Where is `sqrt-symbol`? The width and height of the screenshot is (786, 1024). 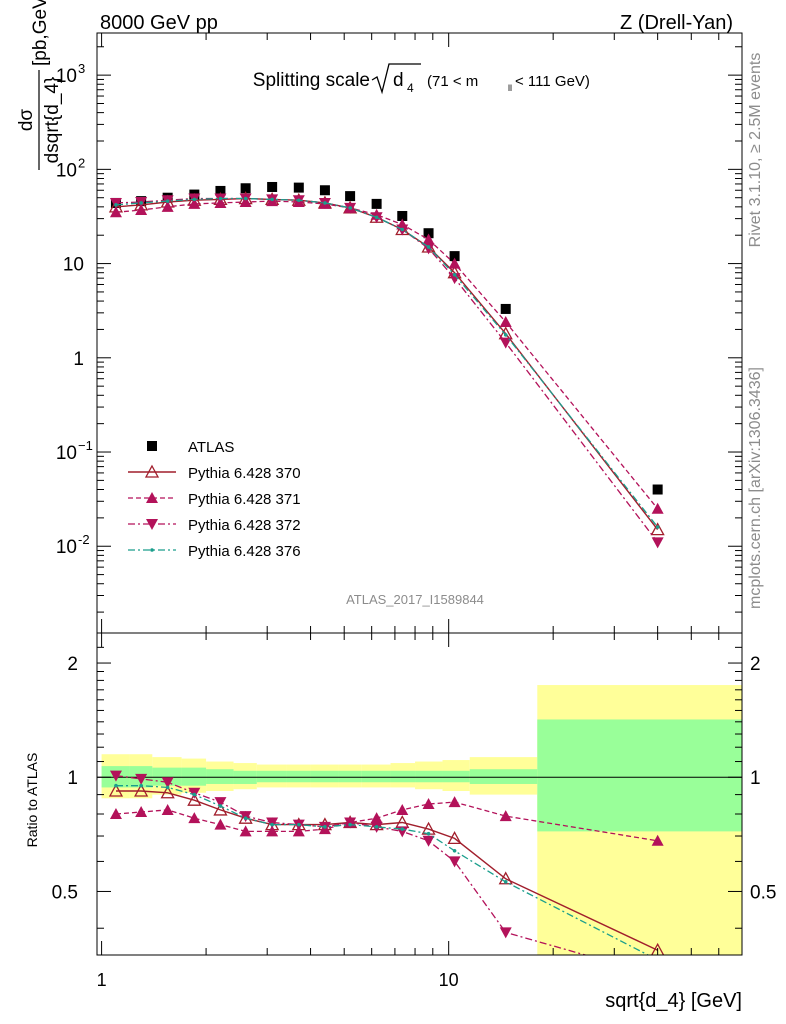
sqrt-symbol is located at coordinates (396, 79).